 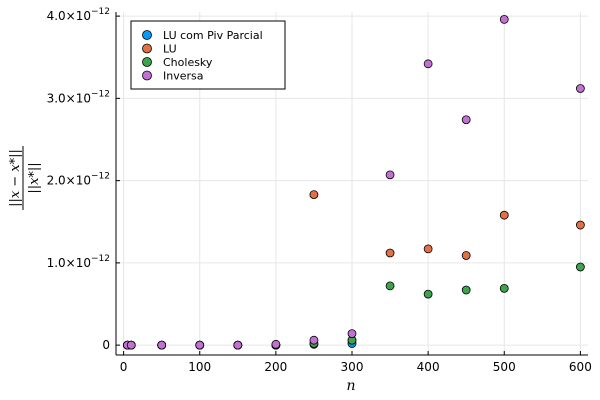 What do you see at coordinates (34, 177) in the screenshot?
I see `y-axis-label-denominator: ||x*||` at bounding box center [34, 177].